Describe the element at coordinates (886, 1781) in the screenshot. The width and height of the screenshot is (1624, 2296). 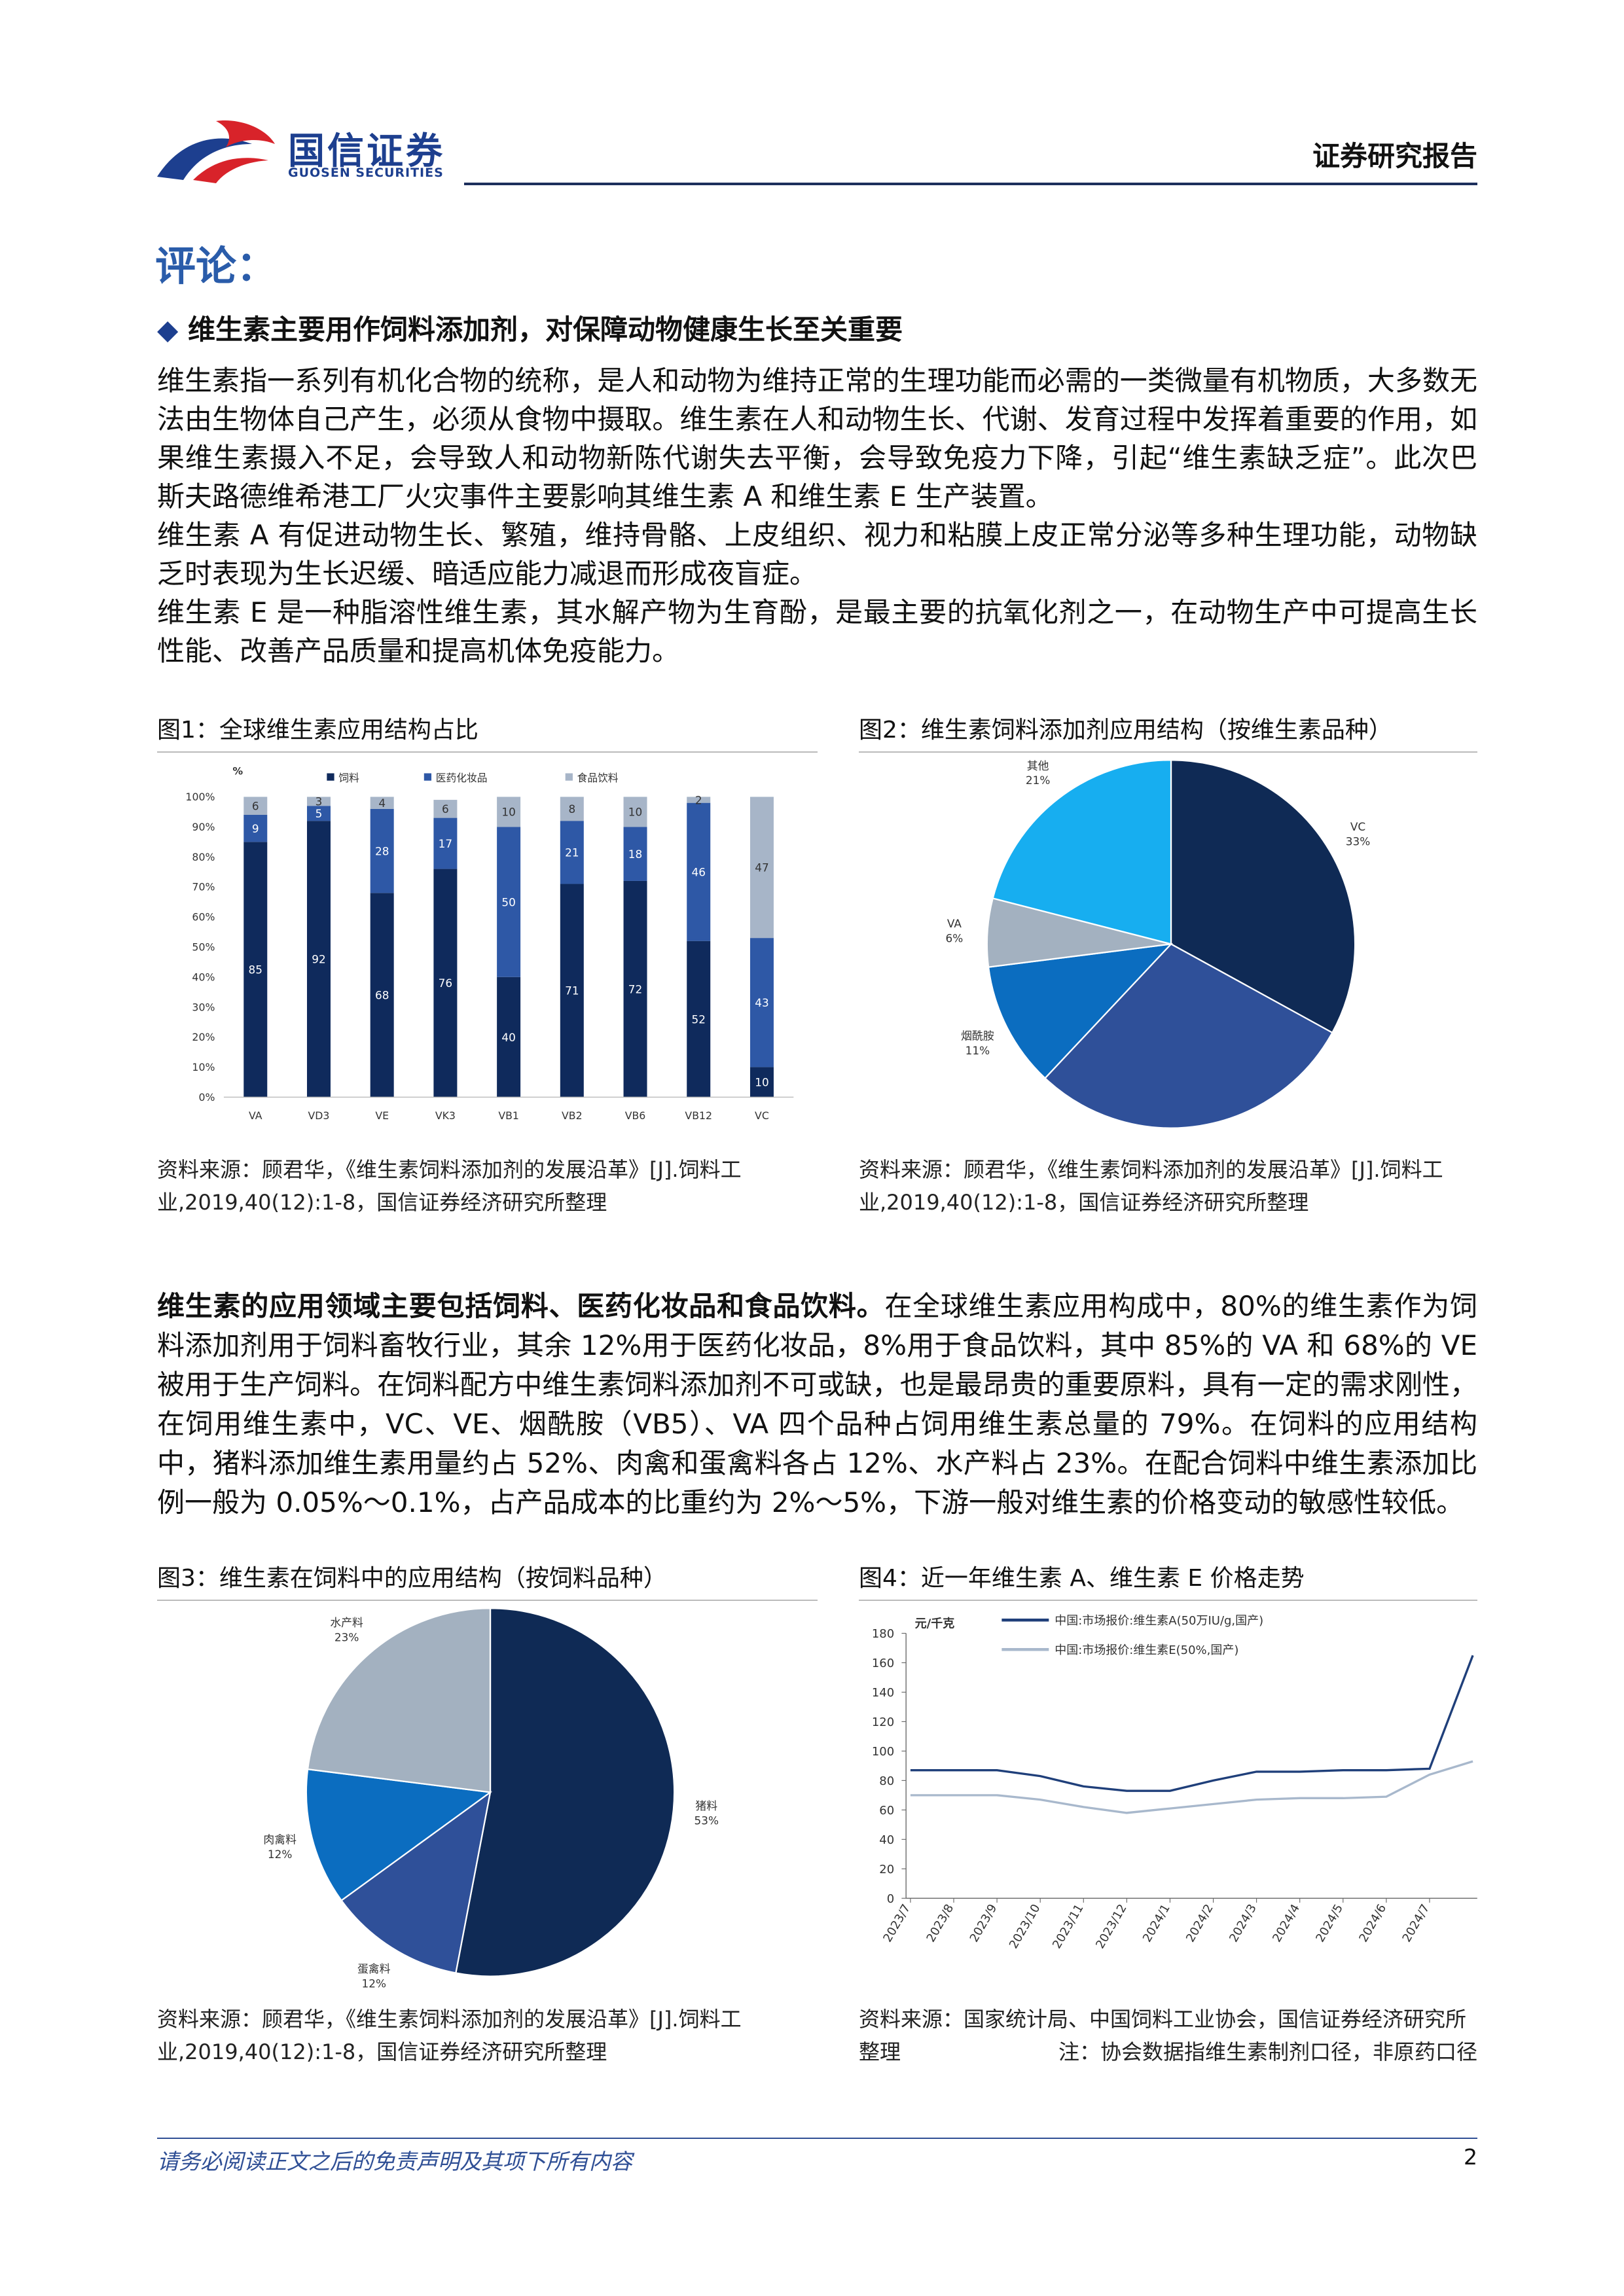
I see `y-tick-label: 80` at that location.